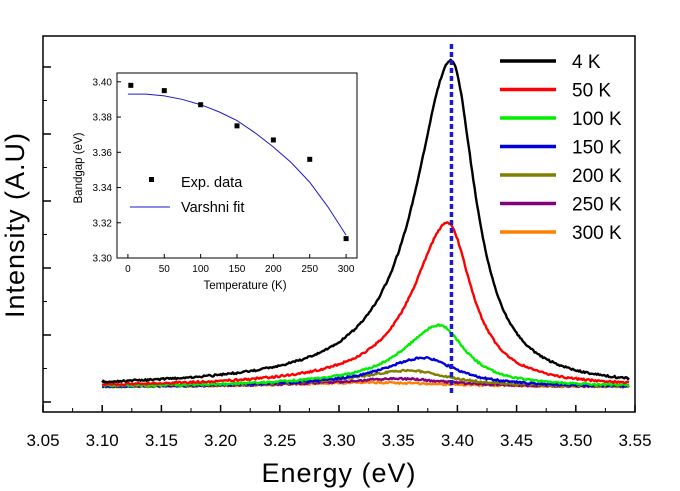 The image size is (680, 491). What do you see at coordinates (597, 119) in the screenshot?
I see `legend-label: 100 K` at bounding box center [597, 119].